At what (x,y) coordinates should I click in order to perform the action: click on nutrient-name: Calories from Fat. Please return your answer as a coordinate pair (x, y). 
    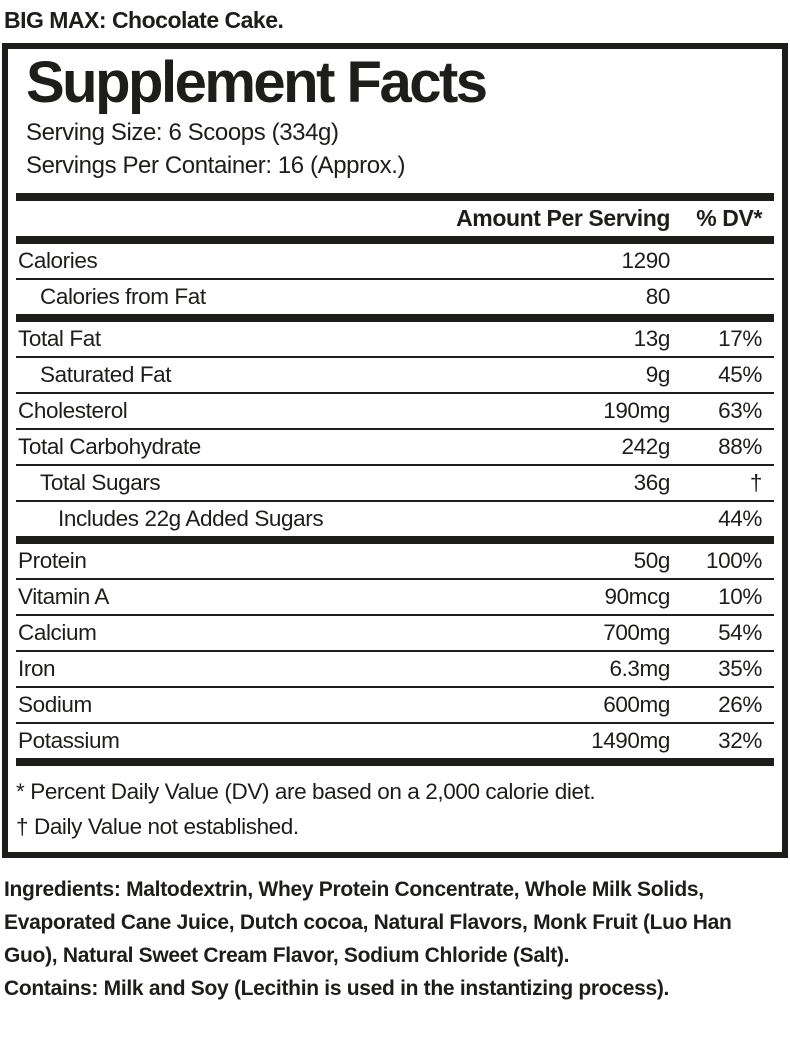
    Looking at the image, I should click on (123, 297).